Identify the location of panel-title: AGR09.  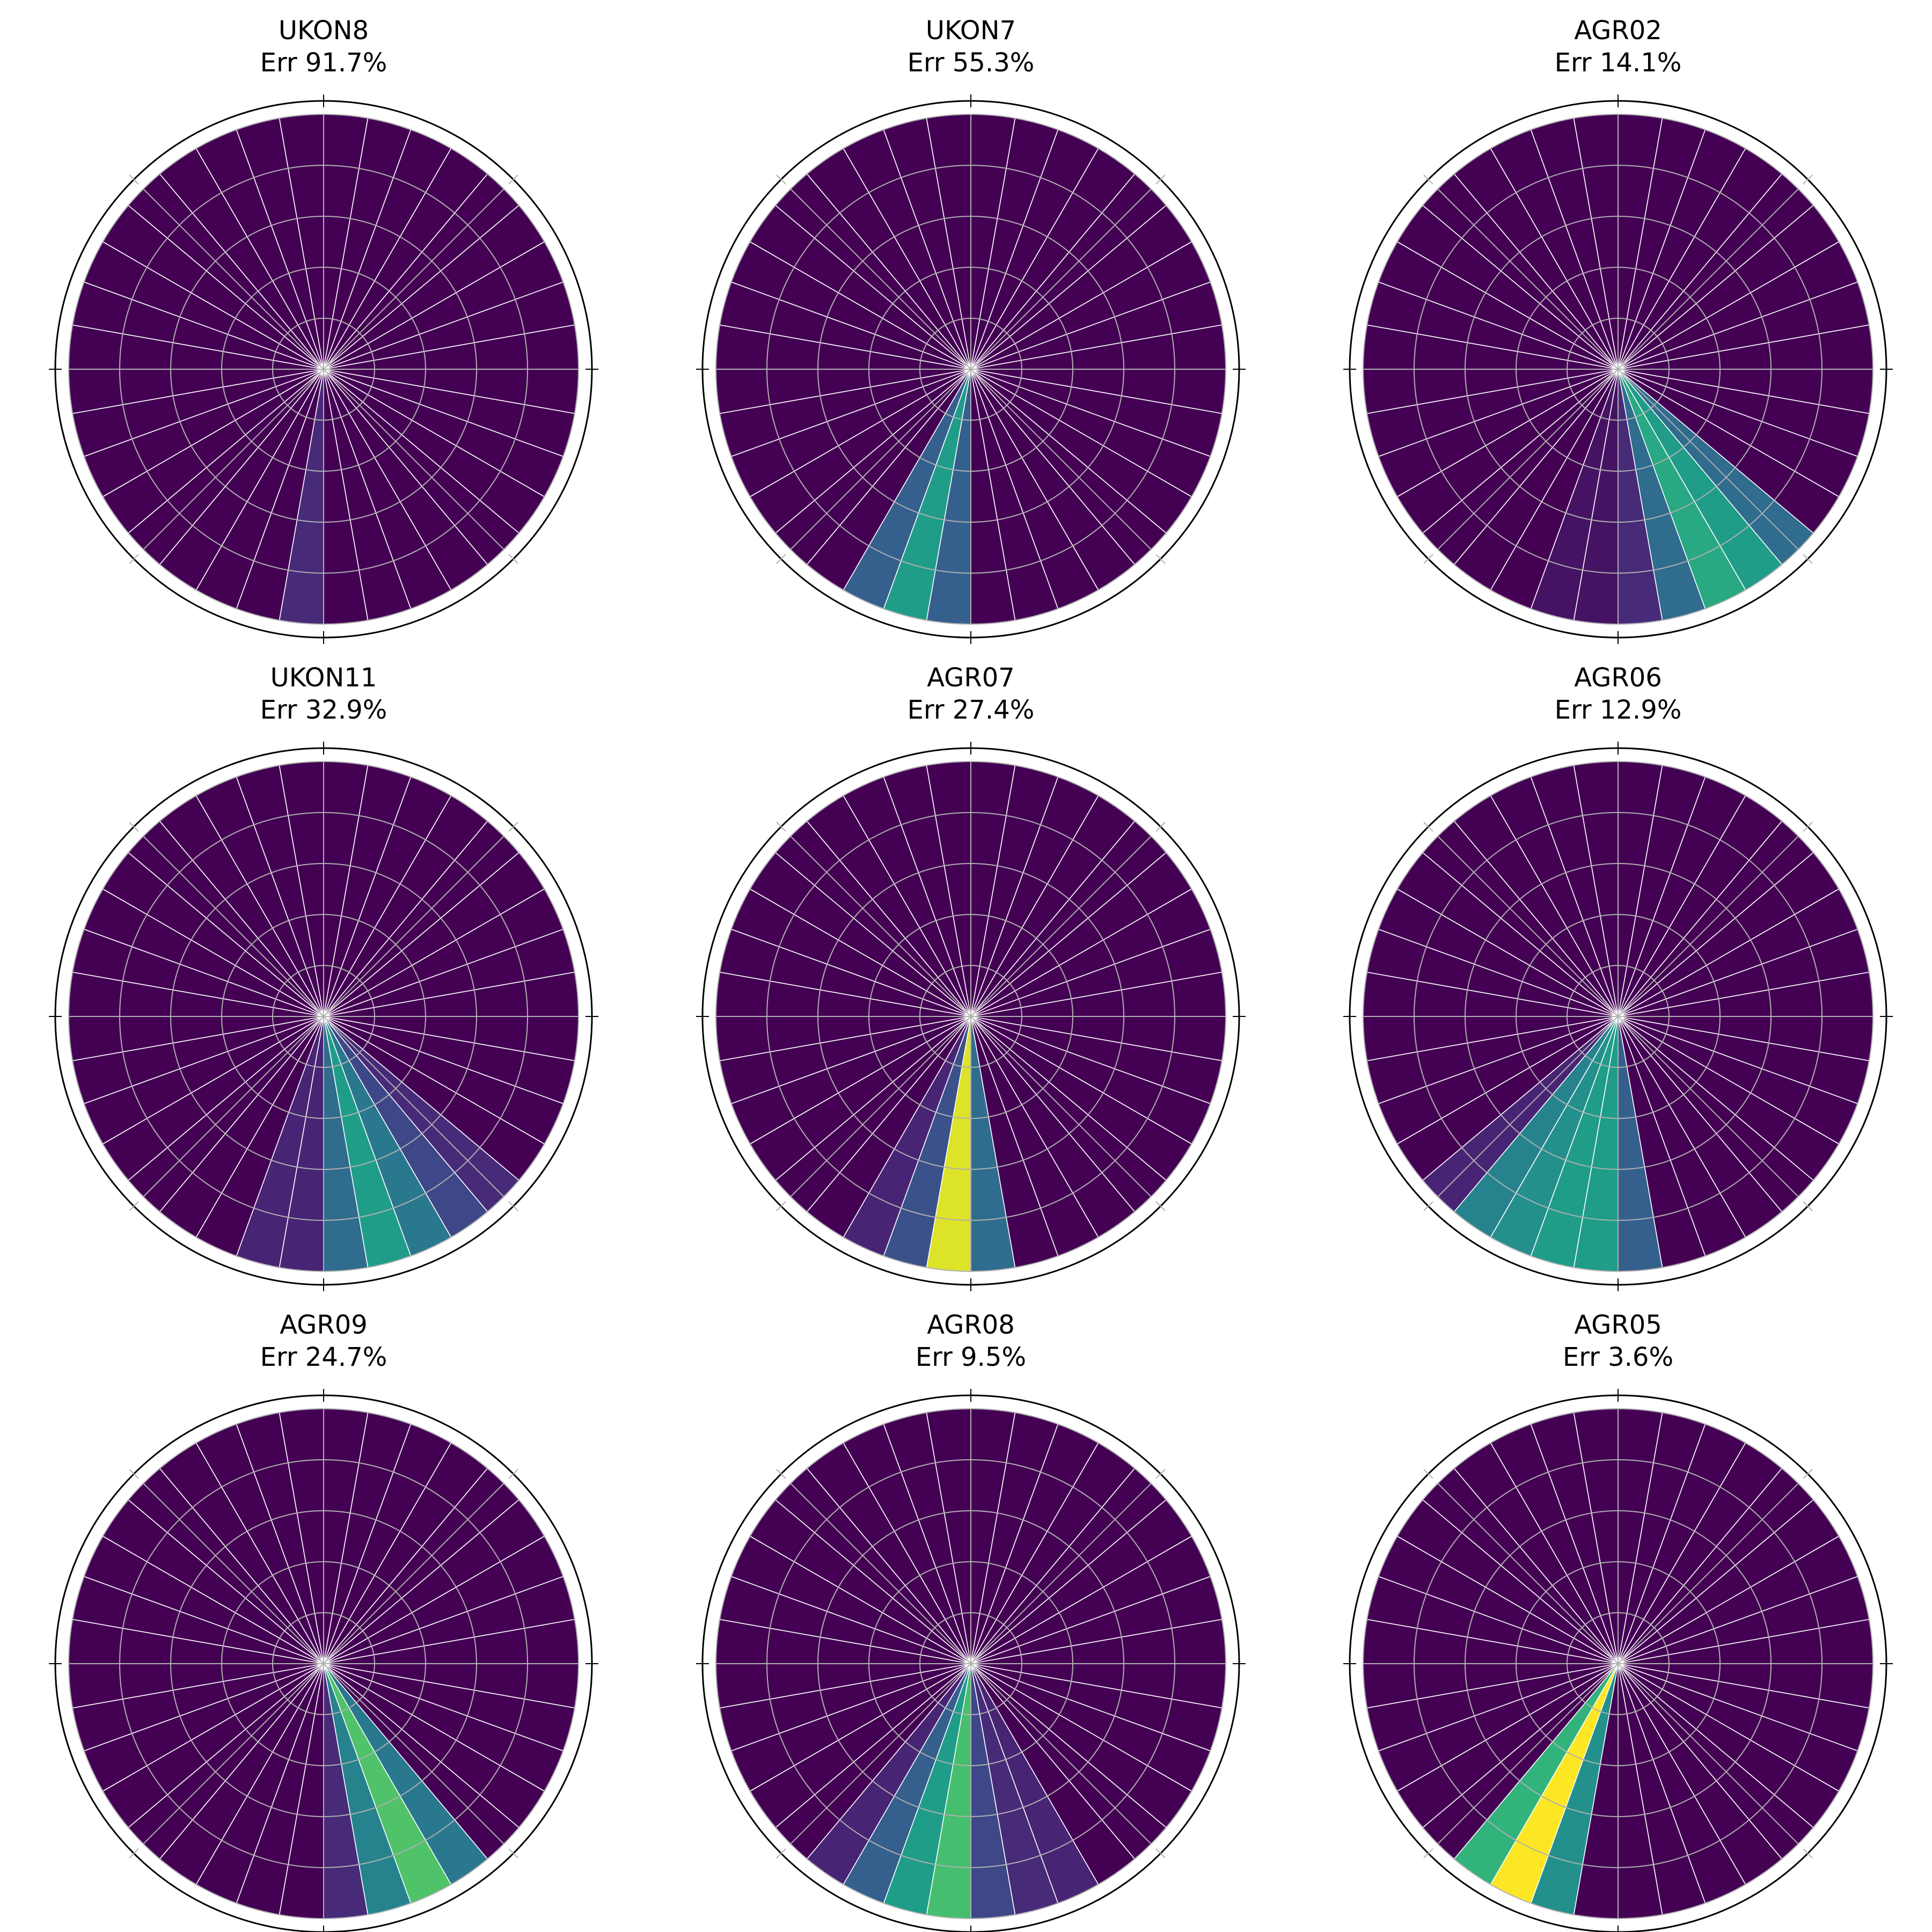
(324, 1325).